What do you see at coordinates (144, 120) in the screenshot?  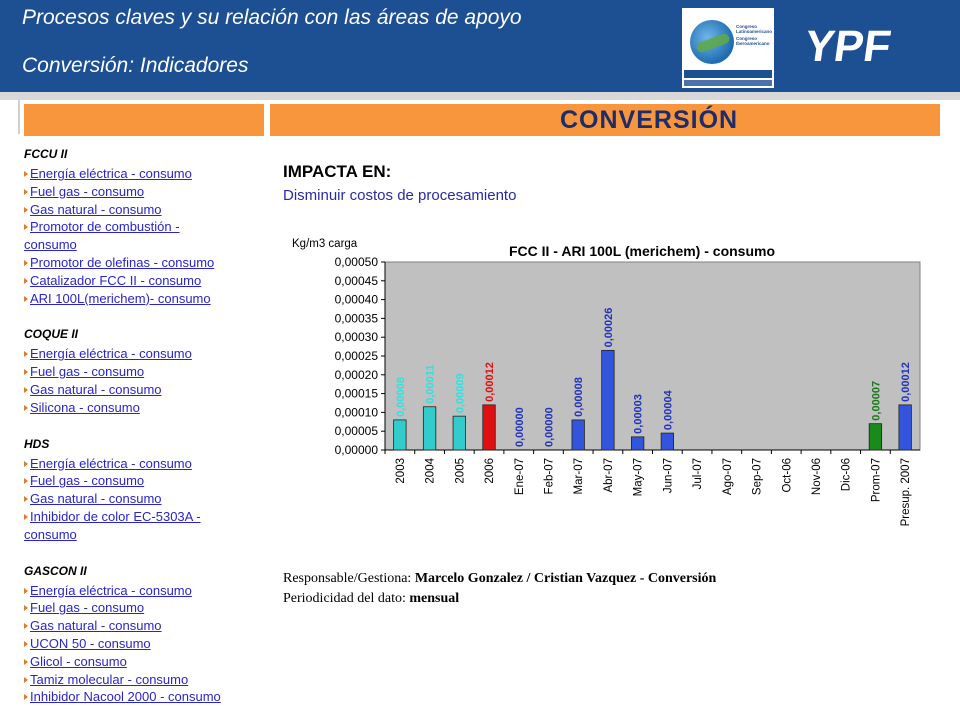 I see `banner-left` at bounding box center [144, 120].